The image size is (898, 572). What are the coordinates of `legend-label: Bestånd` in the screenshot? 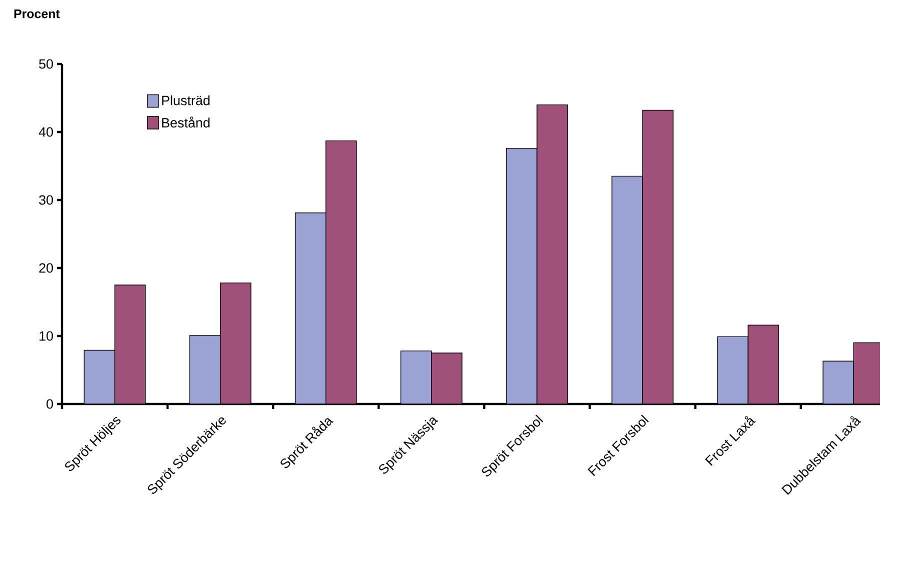 It's located at (186, 122).